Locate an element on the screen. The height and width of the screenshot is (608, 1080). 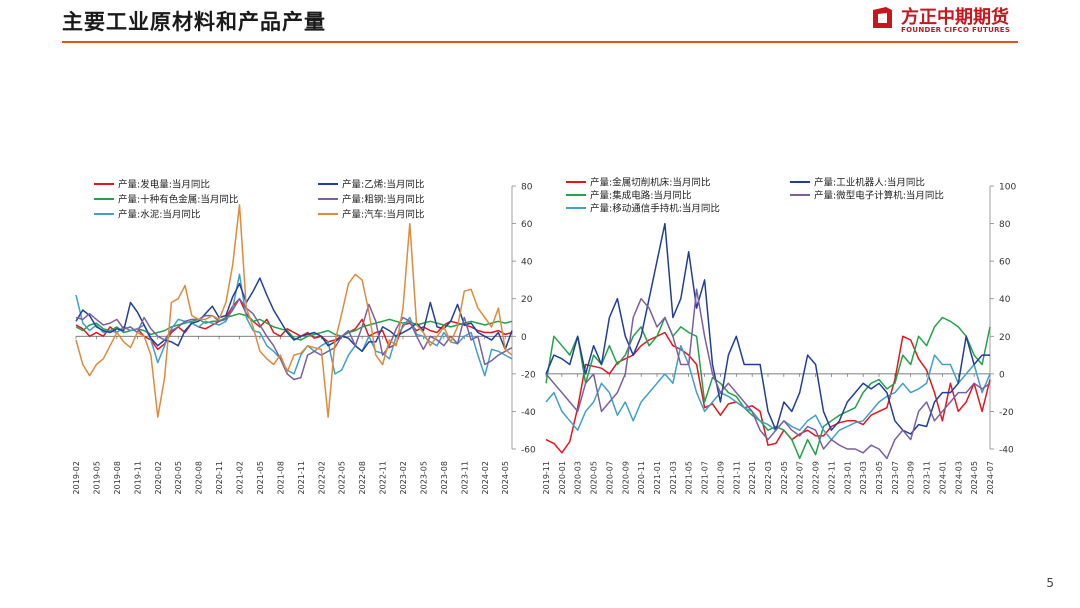
header-divider is located at coordinates (540, 42).